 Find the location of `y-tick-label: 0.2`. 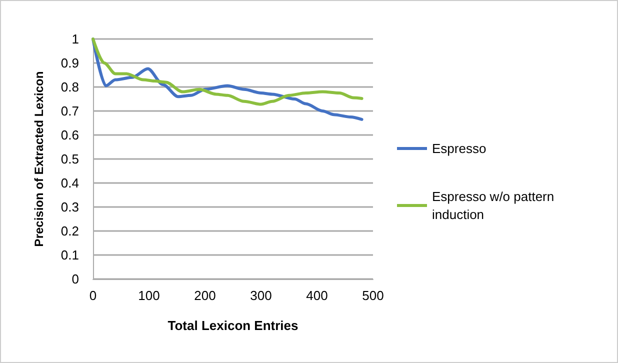

y-tick-label: 0.2 is located at coordinates (69, 231).